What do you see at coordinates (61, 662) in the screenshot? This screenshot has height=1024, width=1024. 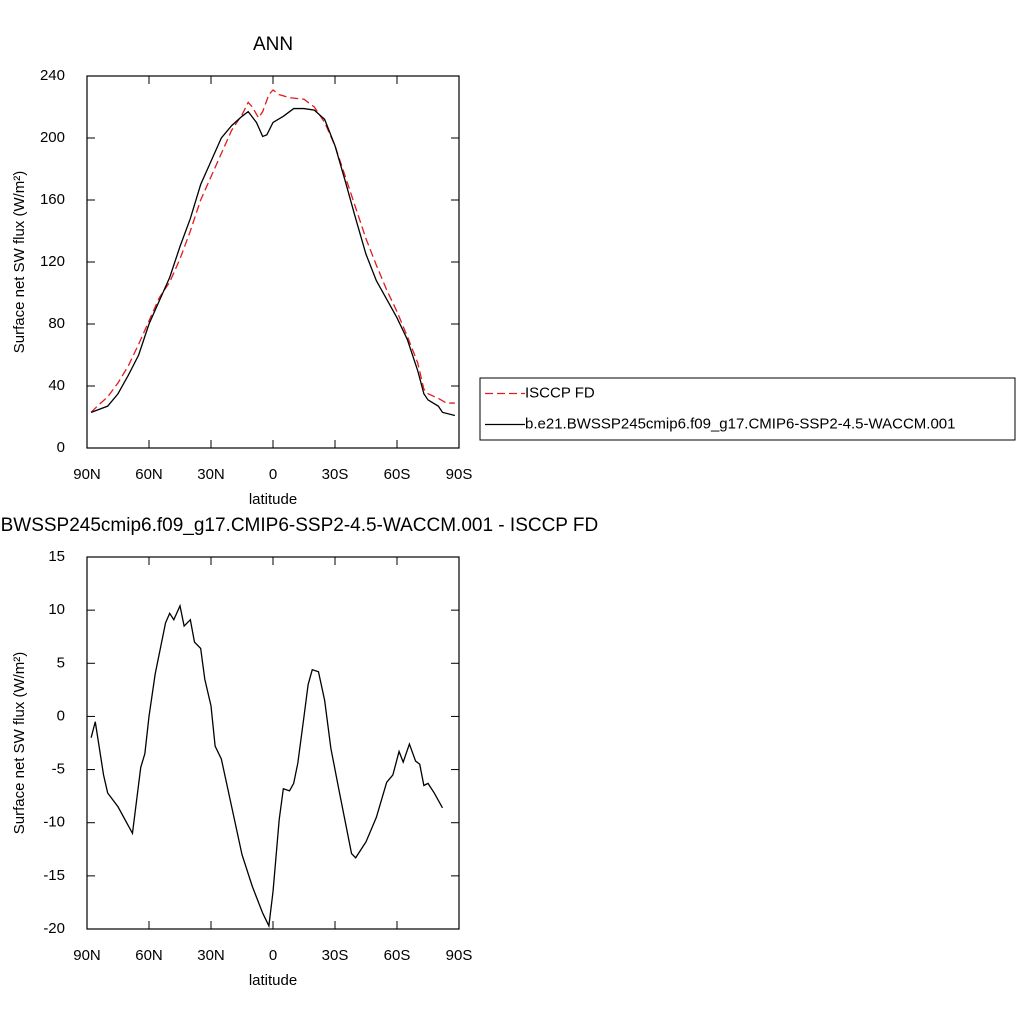 I see `y-tick-label: 5` at bounding box center [61, 662].